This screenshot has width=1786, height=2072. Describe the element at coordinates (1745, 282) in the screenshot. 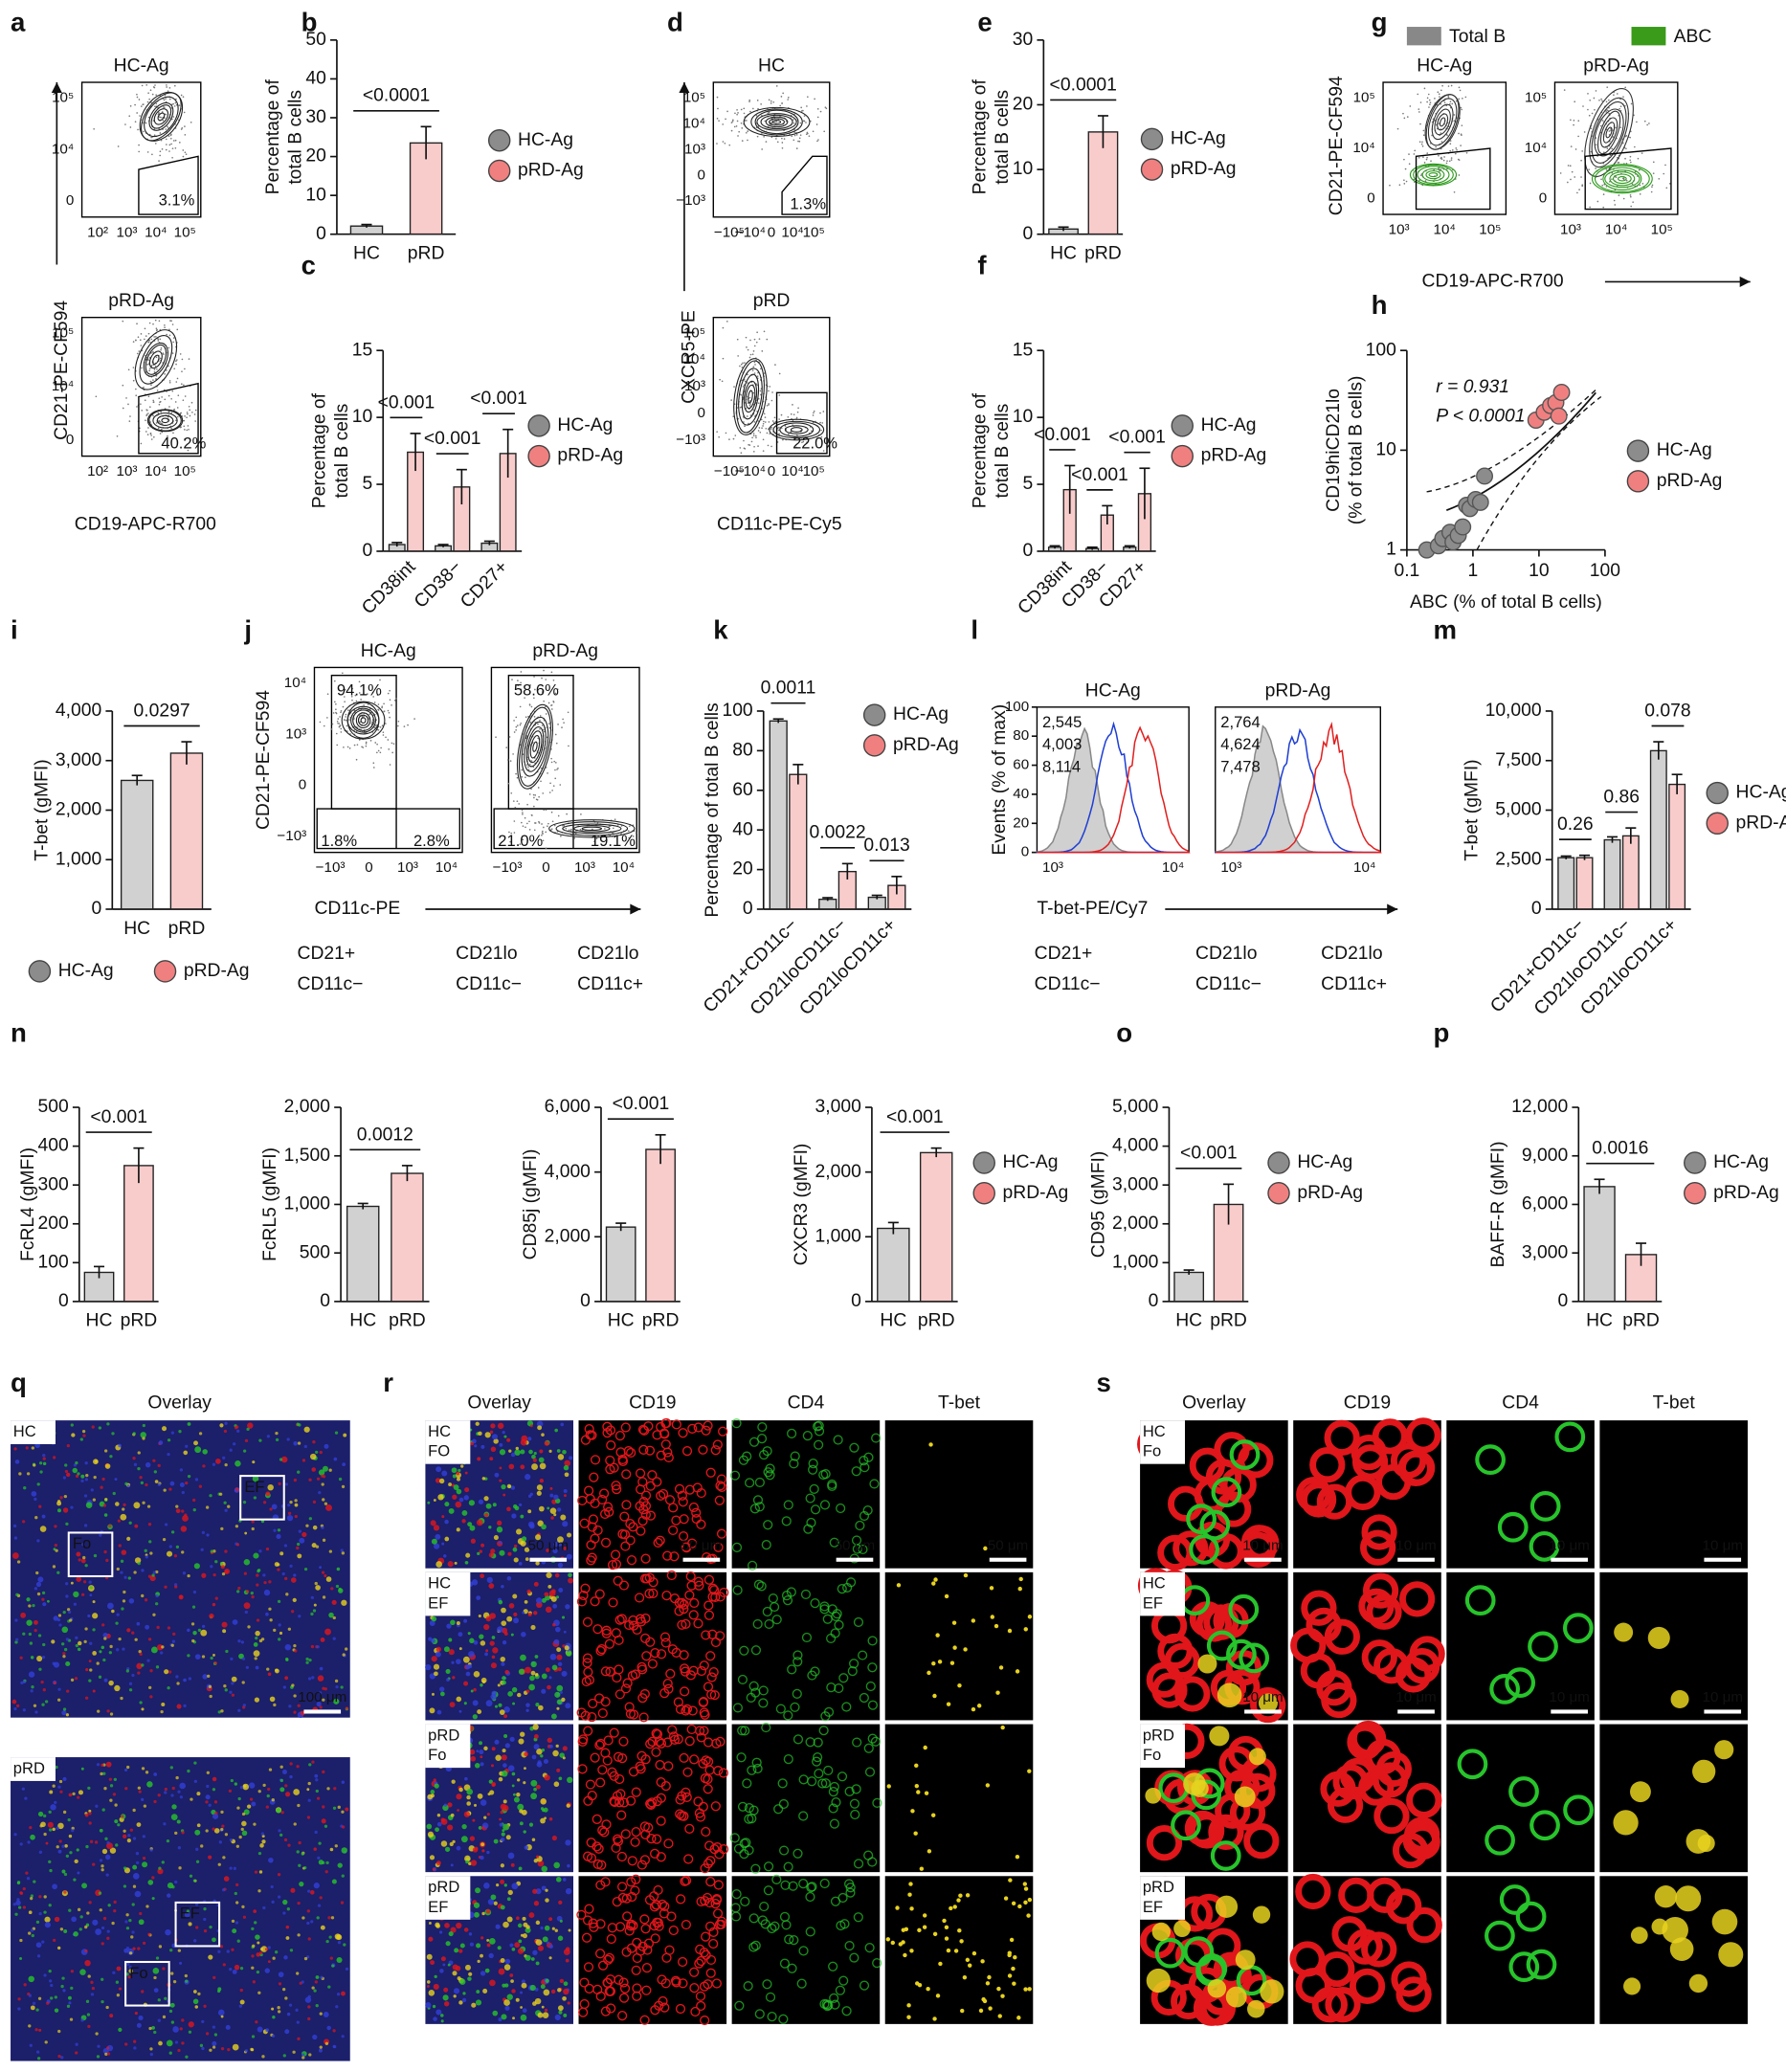

I see `arrow-head` at that location.